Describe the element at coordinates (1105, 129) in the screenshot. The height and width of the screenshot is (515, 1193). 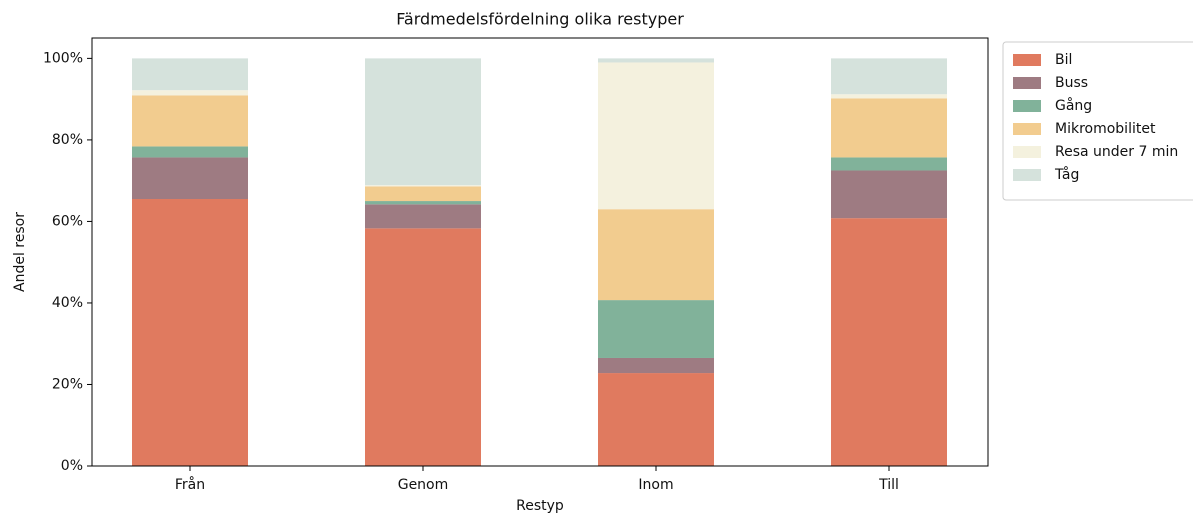
I see `legend-label: Mikromobilitet` at that location.